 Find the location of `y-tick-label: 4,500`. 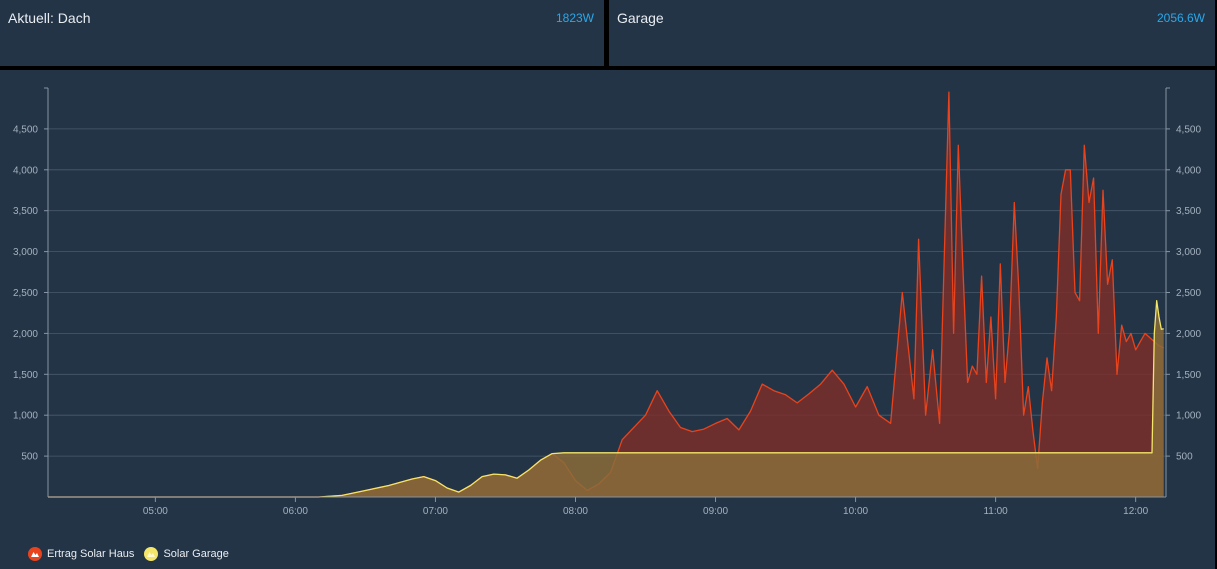

y-tick-label: 4,500 is located at coordinates (25, 129).